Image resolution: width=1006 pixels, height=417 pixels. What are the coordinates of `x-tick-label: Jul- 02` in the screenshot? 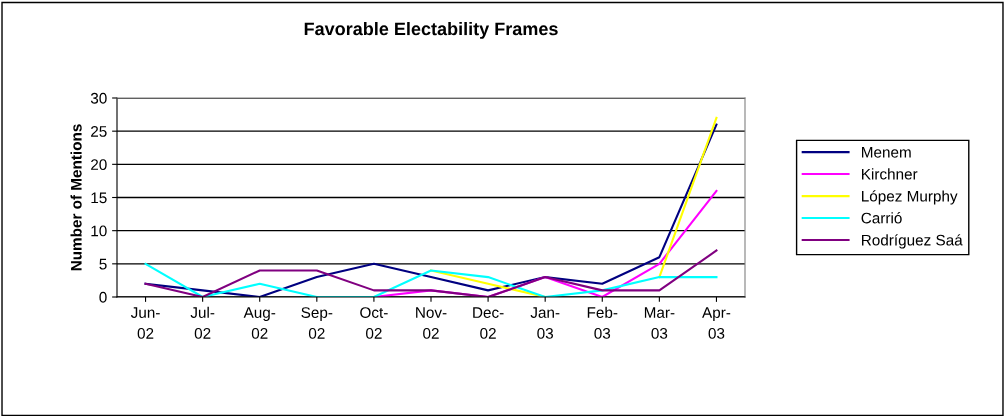 It's located at (202, 322).